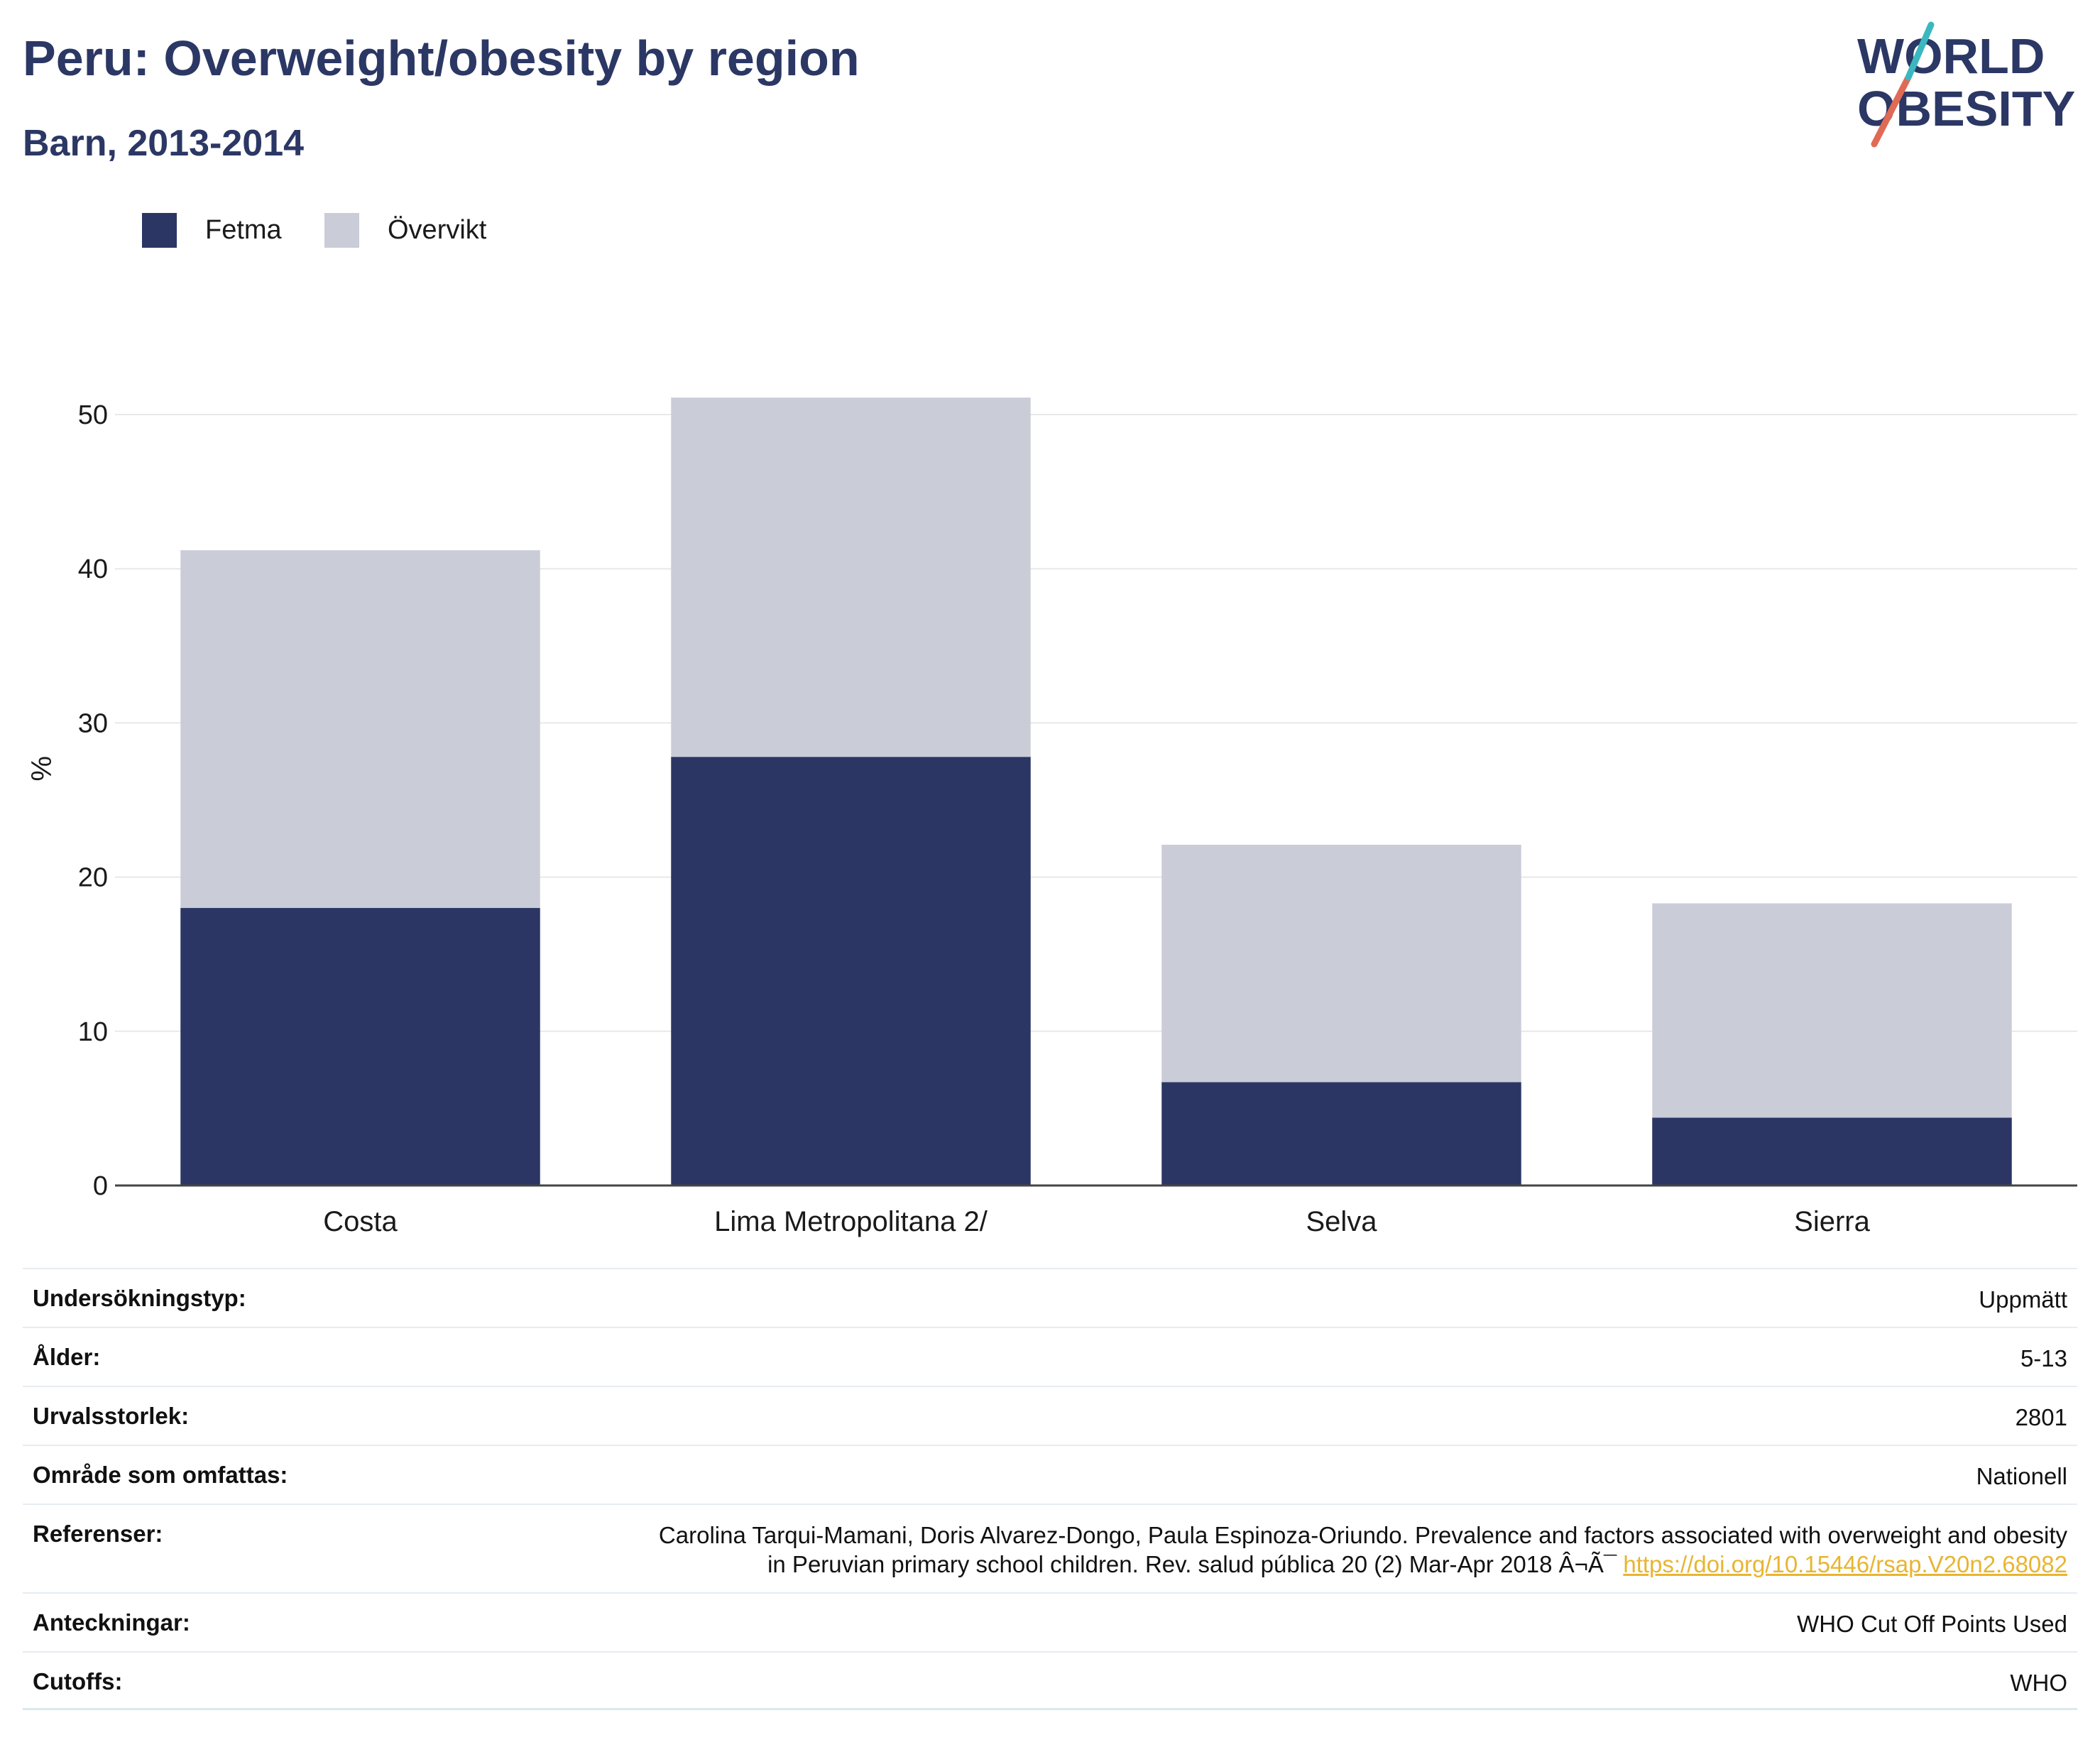 The height and width of the screenshot is (1747, 2100). Describe the element at coordinates (243, 229) in the screenshot. I see `legend-label-fetma: Fetma` at that location.